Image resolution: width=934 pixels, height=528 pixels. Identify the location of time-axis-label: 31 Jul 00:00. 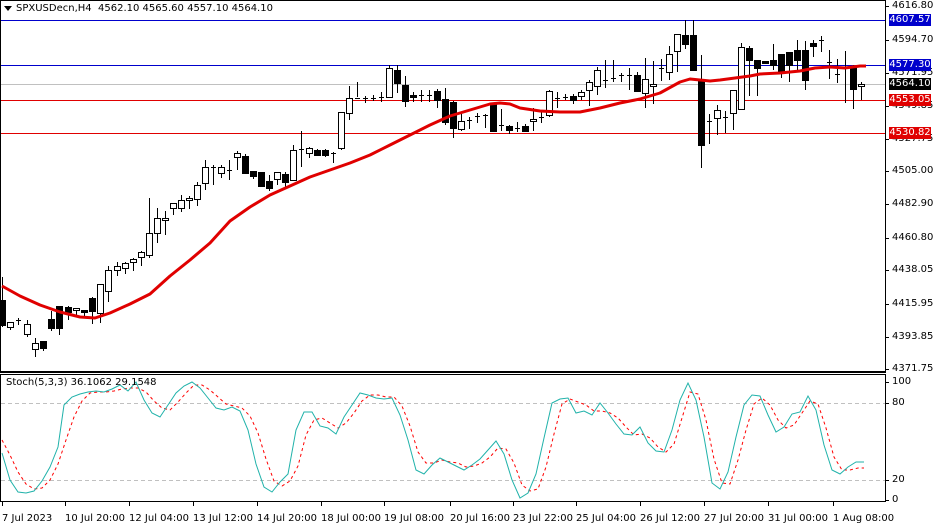
(798, 518).